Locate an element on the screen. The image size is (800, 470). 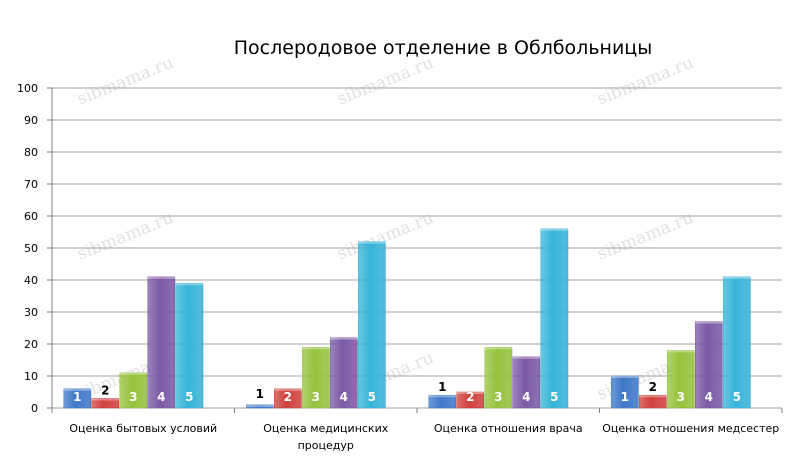
category-label: Оценка бытовых условий is located at coordinates (143, 428).